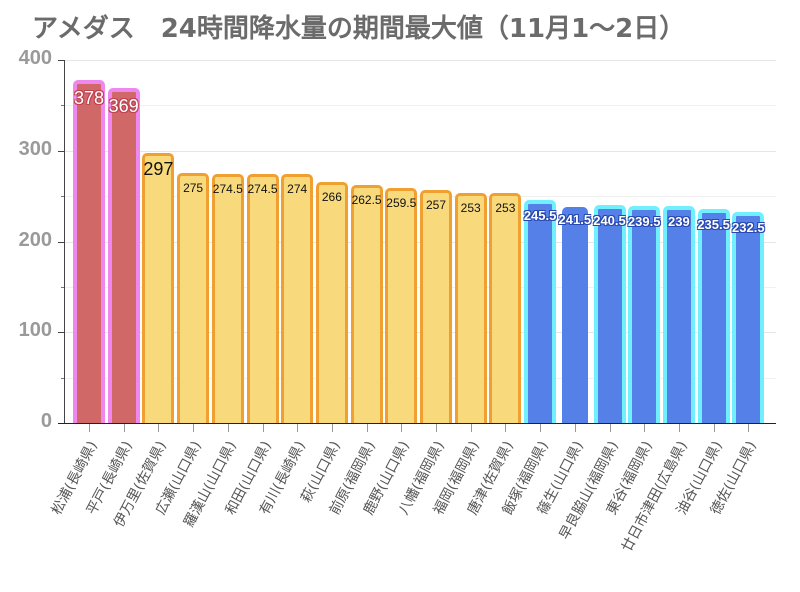  Describe the element at coordinates (35, 239) in the screenshot. I see `y-axis-label: 200` at that location.